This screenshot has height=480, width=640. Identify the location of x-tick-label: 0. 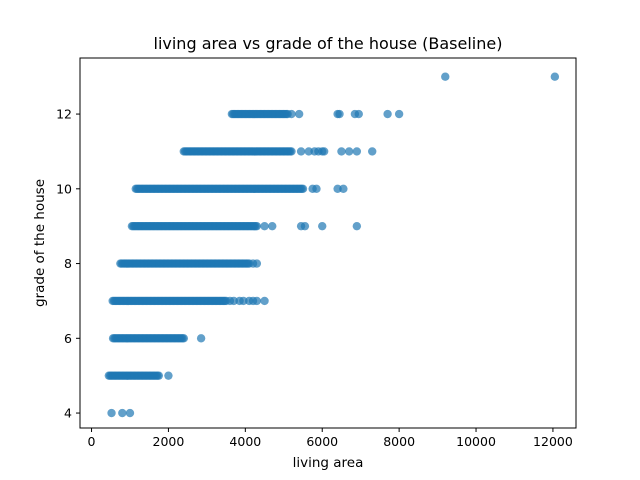
(92, 441).